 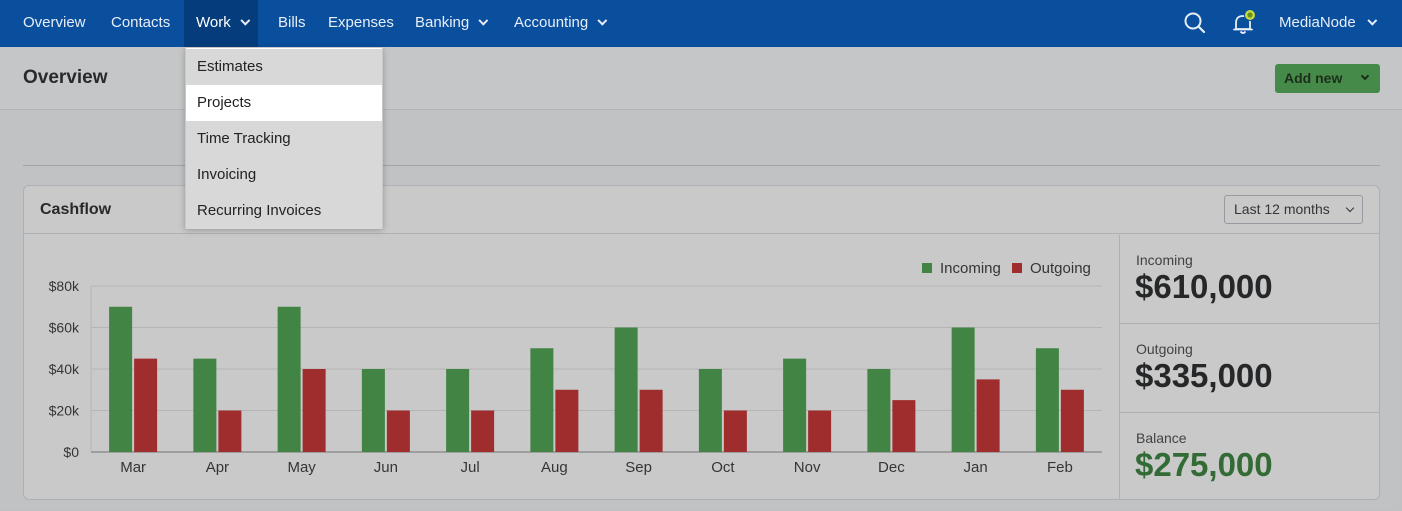 I want to click on nav-overview-label: Overview, so click(x=54, y=22).